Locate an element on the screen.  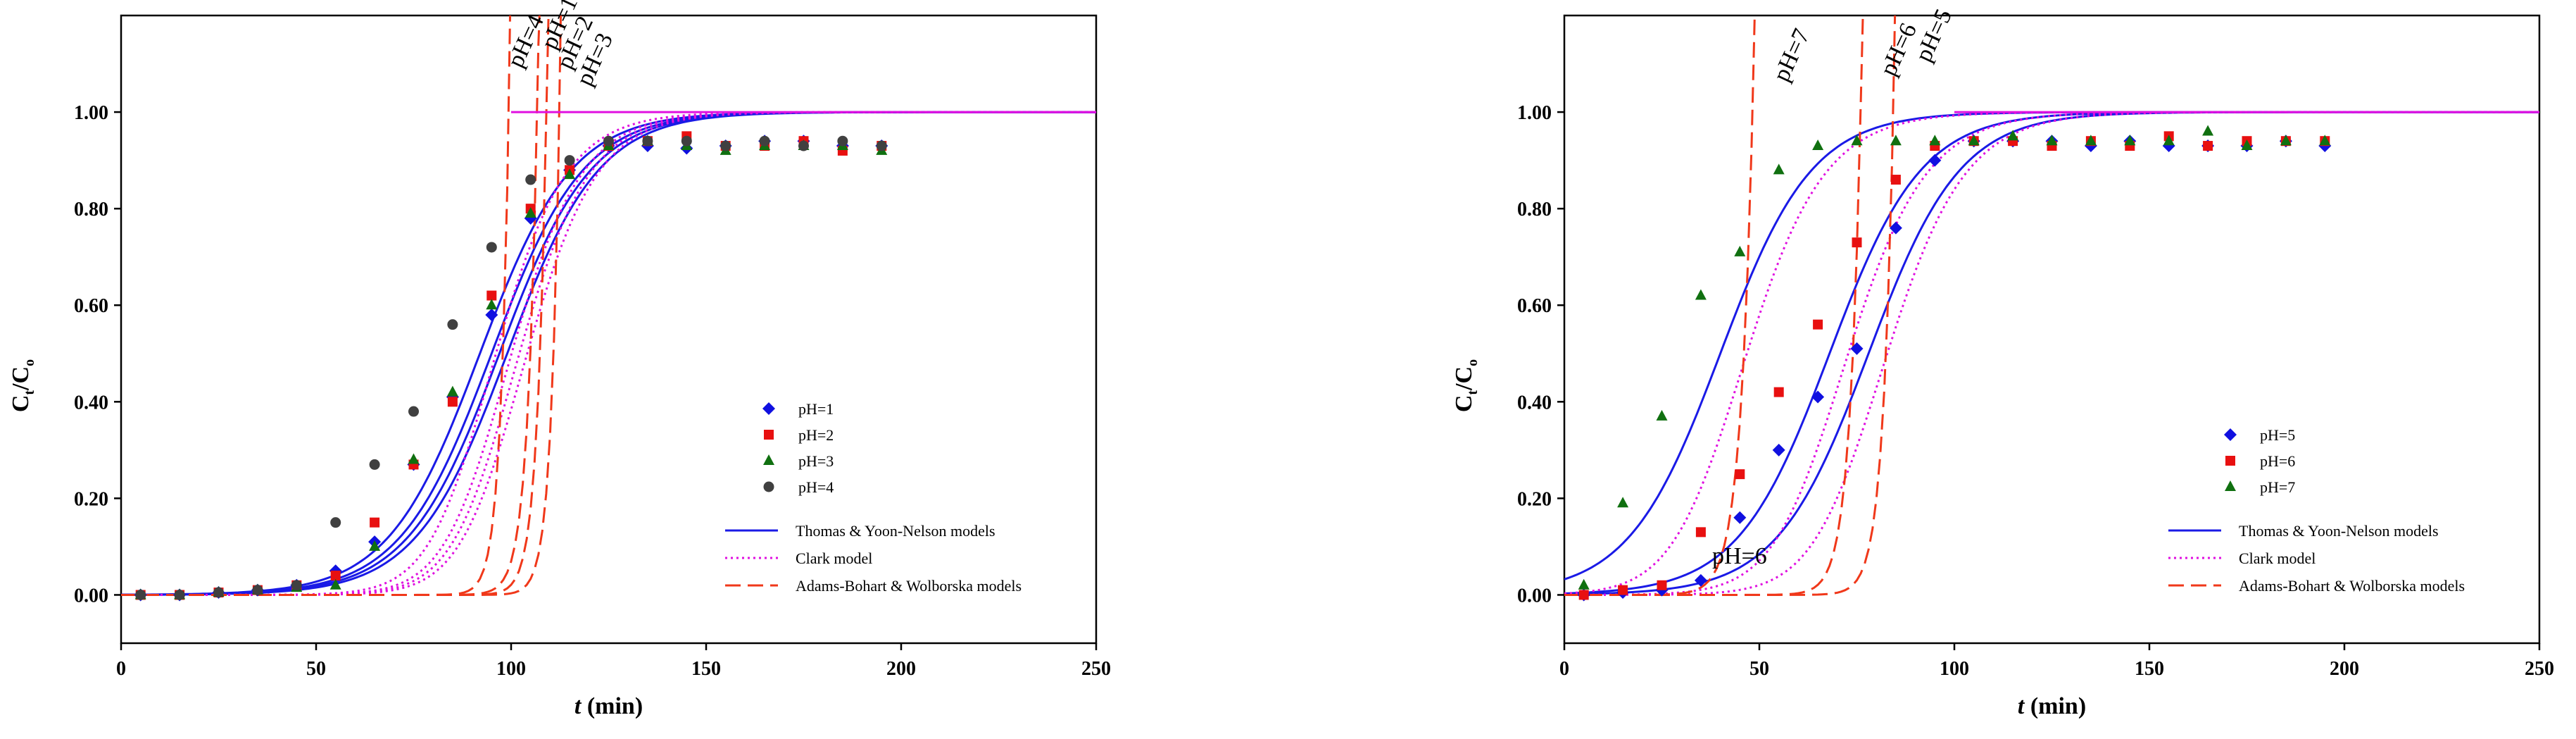
y-axis-title: Ct/Co is located at coordinates (22, 385).